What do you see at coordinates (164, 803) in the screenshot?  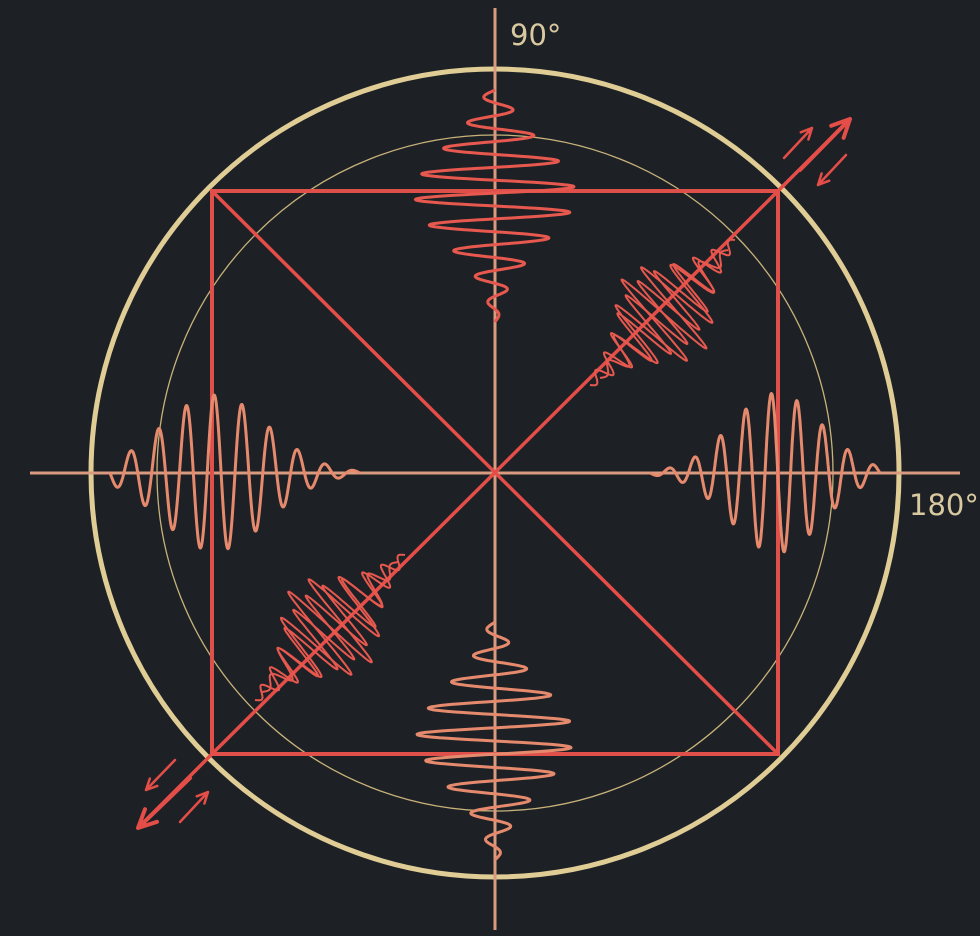 I see `arrow-sw-main` at bounding box center [164, 803].